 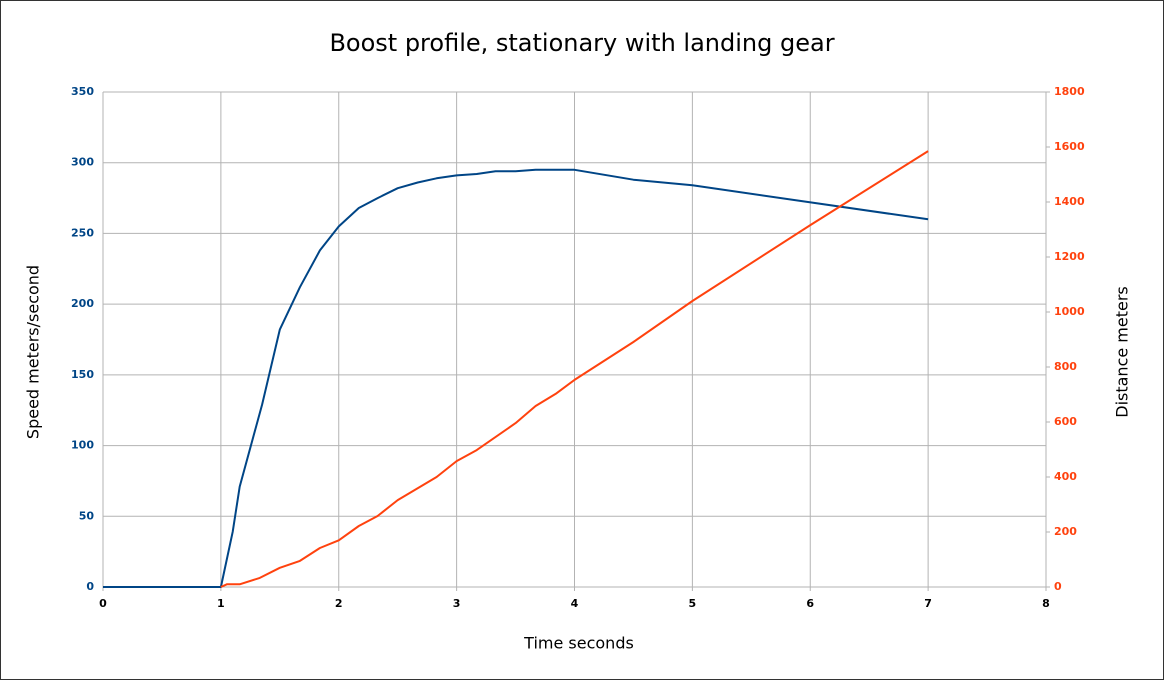 What do you see at coordinates (693, 603) in the screenshot?
I see `x-tick-label: 5` at bounding box center [693, 603].